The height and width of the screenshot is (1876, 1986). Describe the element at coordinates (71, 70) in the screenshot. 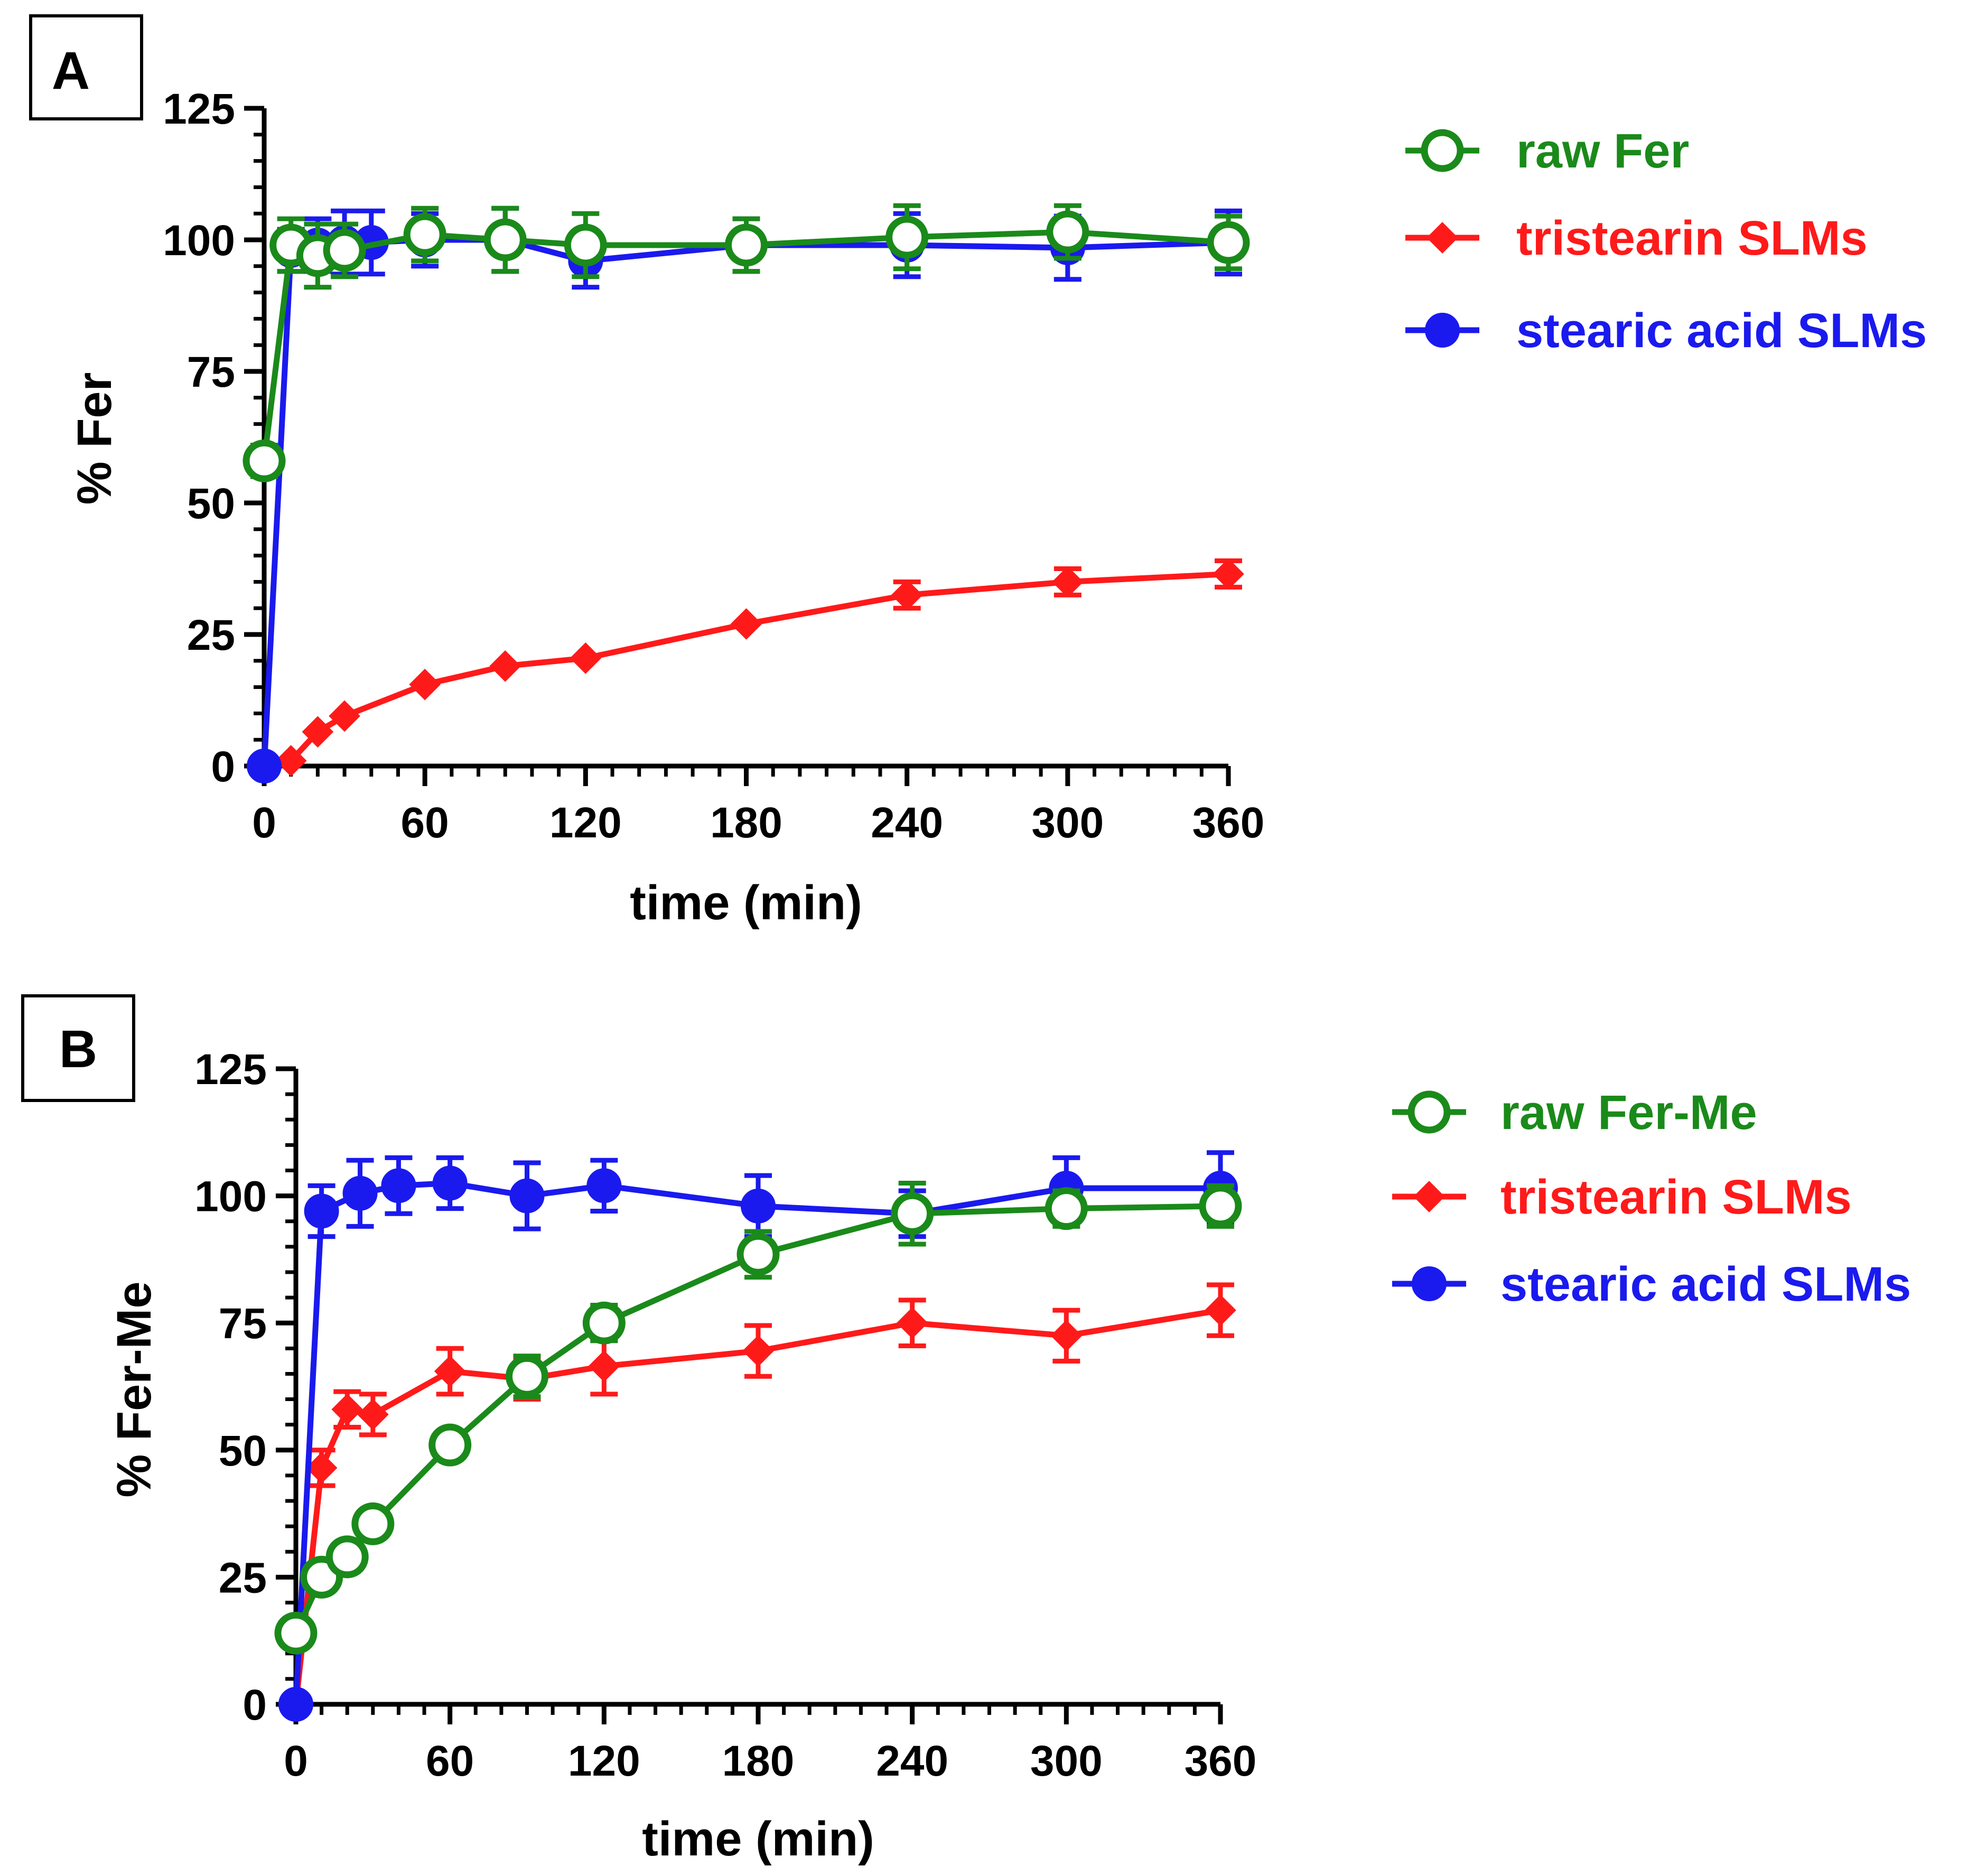

I see `panel-label: A` at that location.